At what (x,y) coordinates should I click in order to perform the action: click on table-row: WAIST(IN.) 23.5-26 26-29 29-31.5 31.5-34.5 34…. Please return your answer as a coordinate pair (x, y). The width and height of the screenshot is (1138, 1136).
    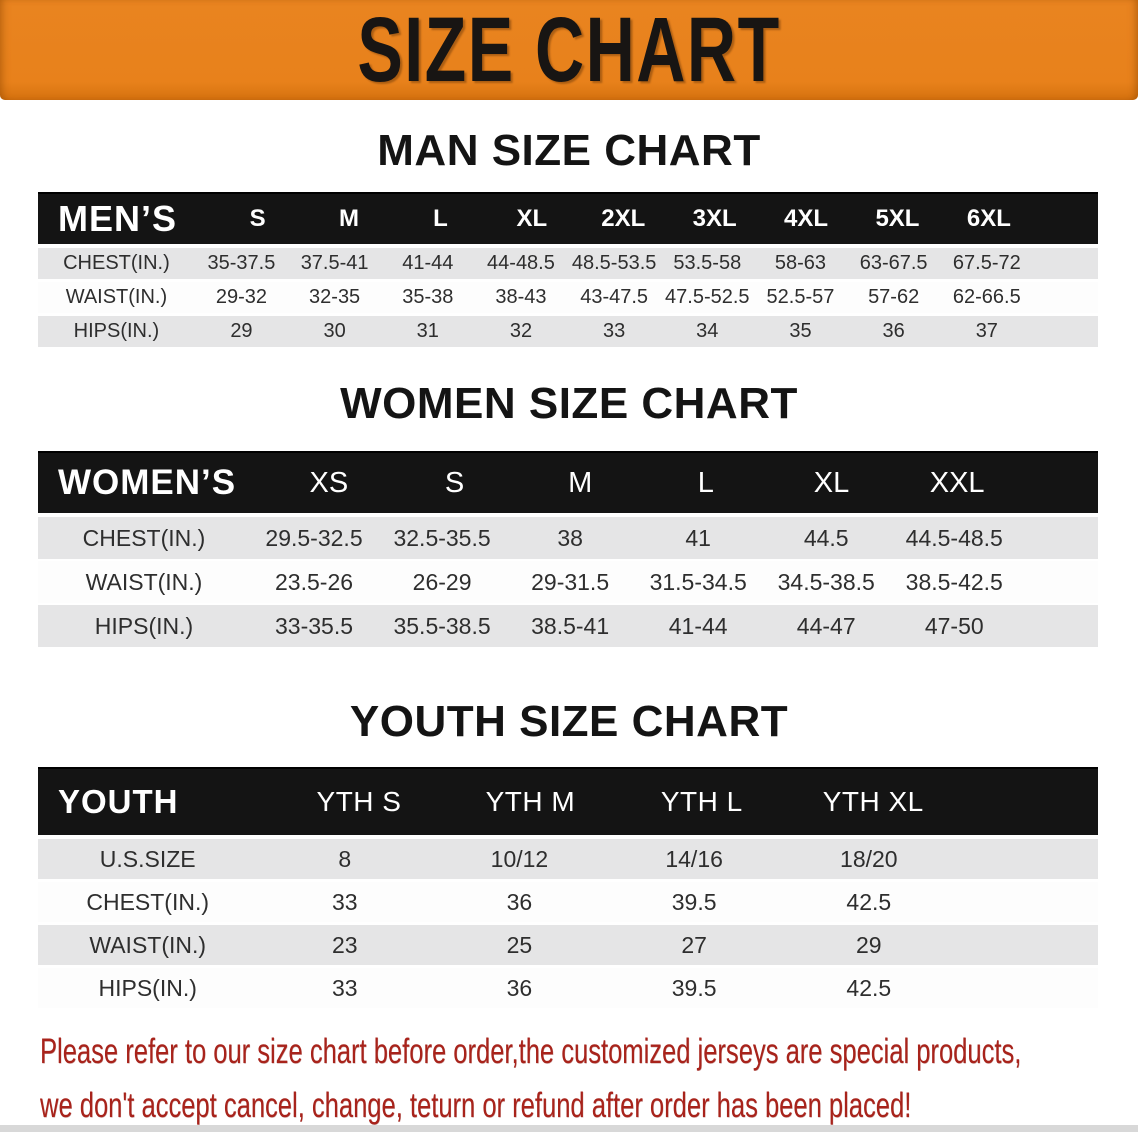
    Looking at the image, I should click on (568, 582).